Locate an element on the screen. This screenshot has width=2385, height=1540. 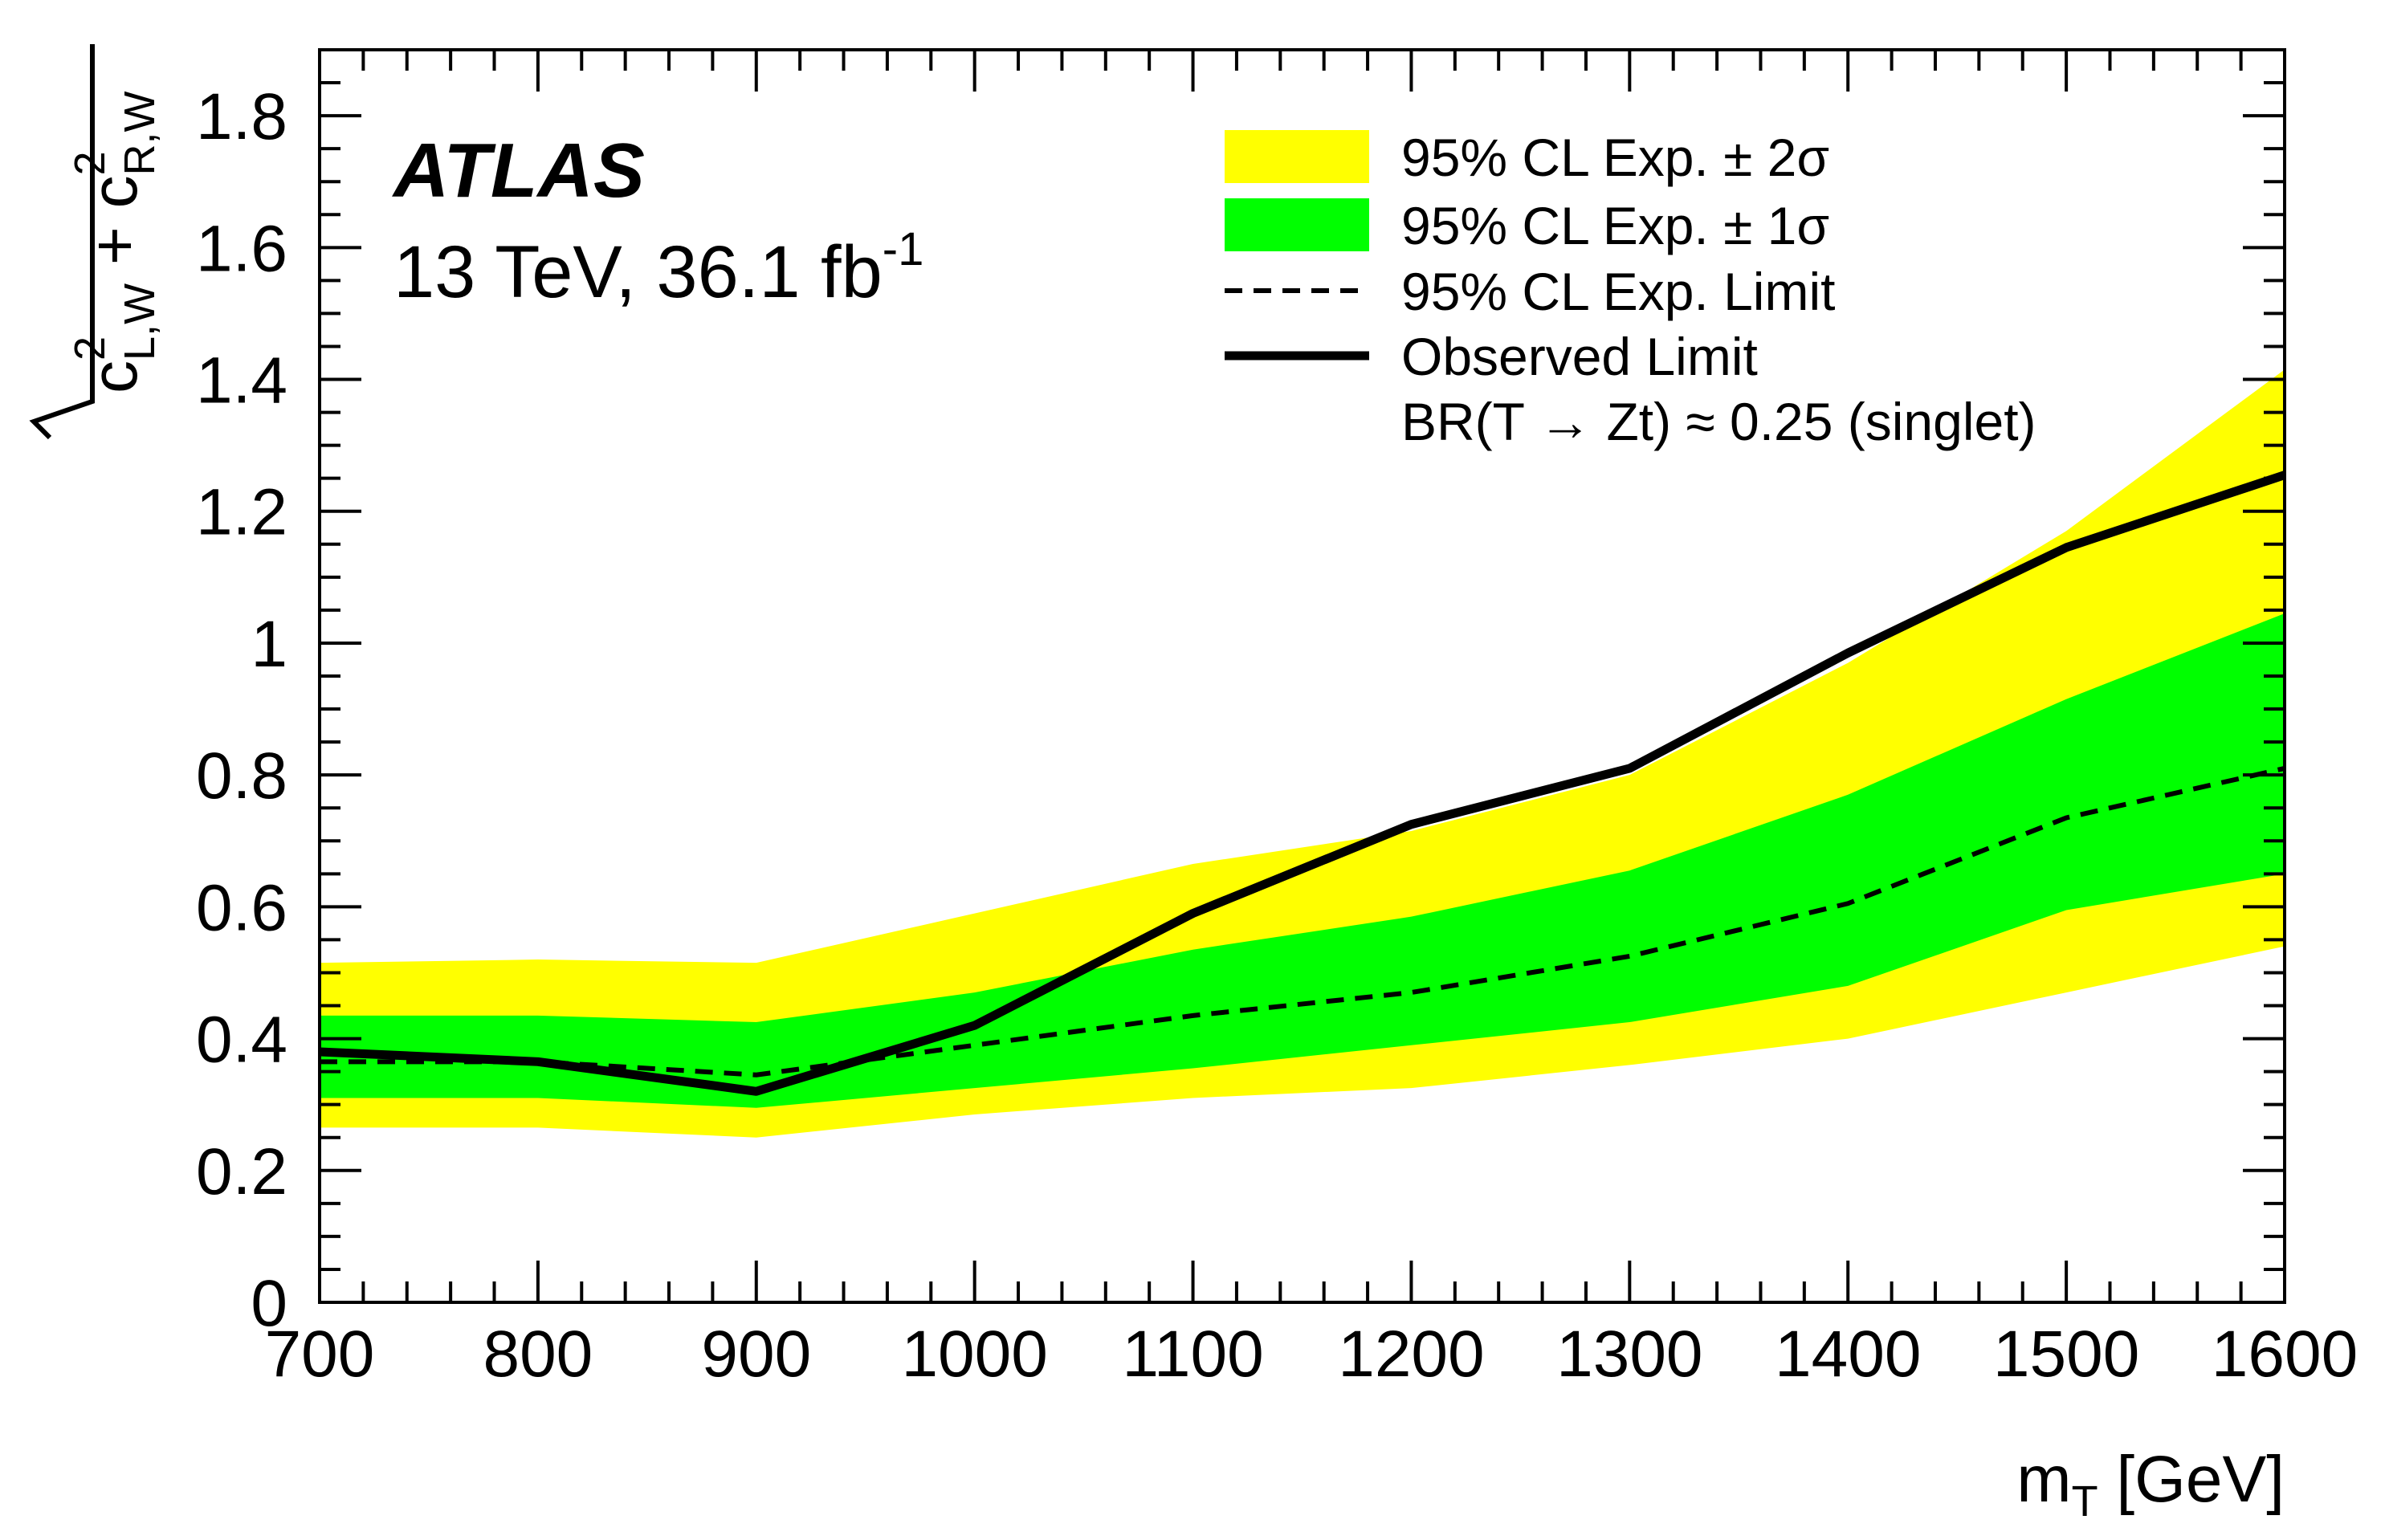
x-tick-label: 1200 is located at coordinates (1411, 1354).